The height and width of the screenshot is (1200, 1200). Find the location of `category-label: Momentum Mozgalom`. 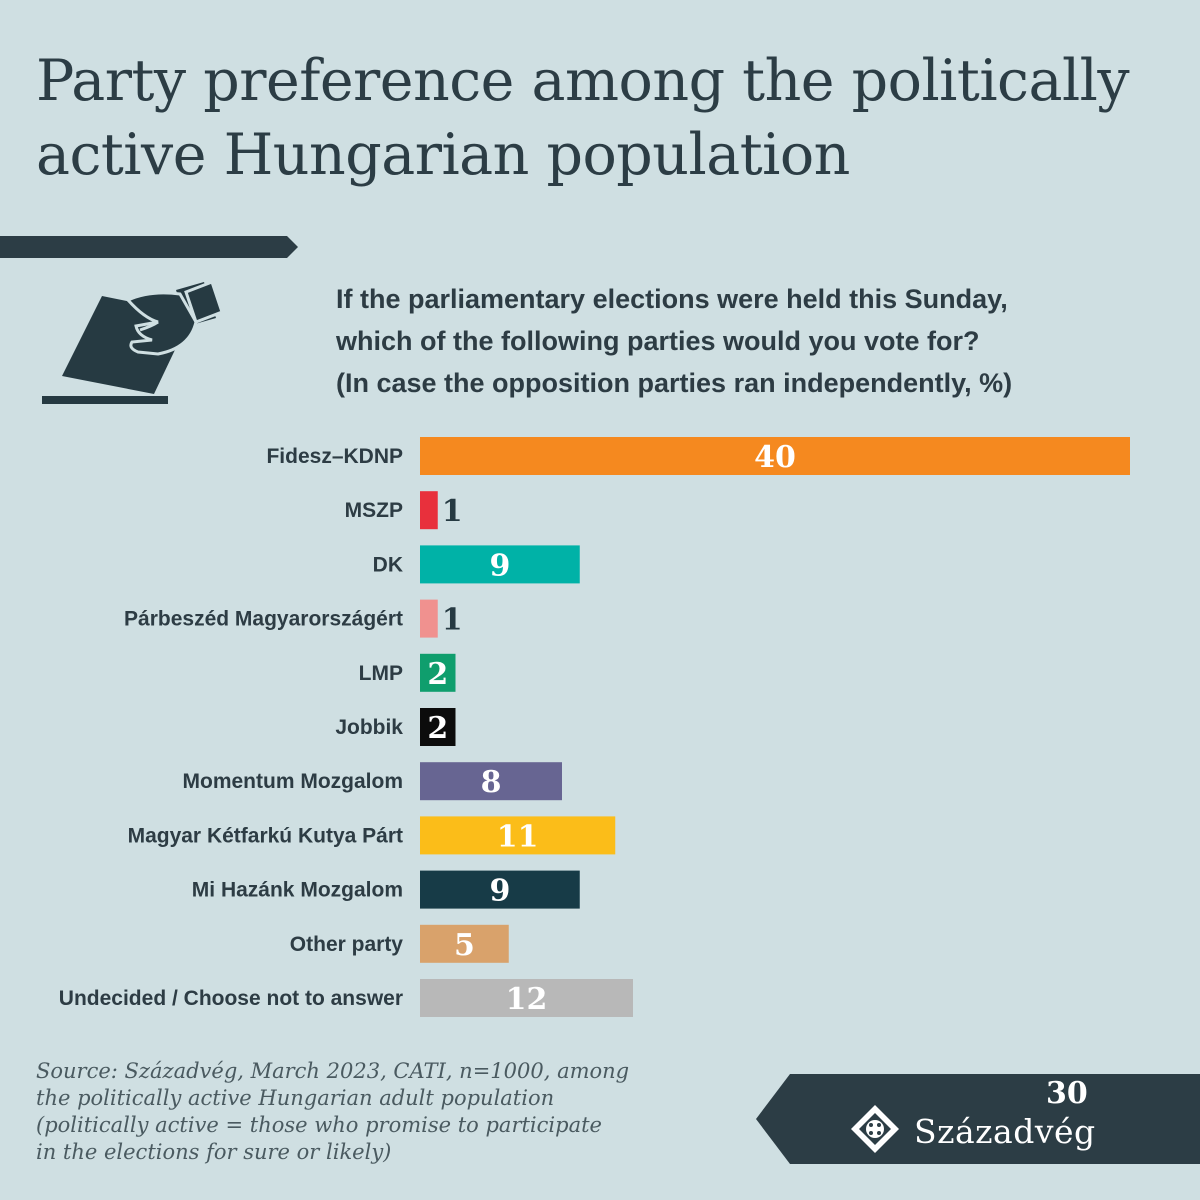

category-label: Momentum Mozgalom is located at coordinates (293, 781).